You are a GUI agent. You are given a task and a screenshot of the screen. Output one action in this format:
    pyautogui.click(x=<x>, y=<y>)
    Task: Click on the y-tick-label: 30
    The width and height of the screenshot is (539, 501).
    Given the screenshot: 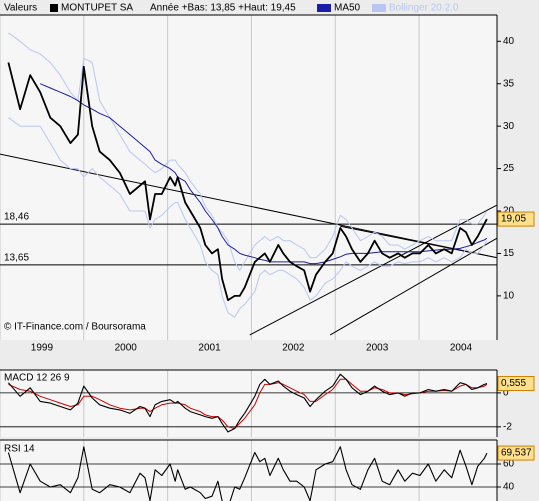 What is the action you would take?
    pyautogui.click(x=509, y=126)
    